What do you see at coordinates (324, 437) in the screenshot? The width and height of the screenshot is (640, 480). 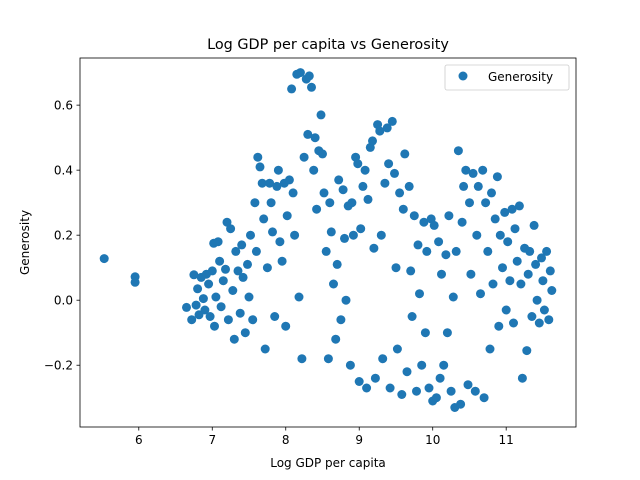 I see `x-axis: 6 7 8 9 10 11` at bounding box center [324, 437].